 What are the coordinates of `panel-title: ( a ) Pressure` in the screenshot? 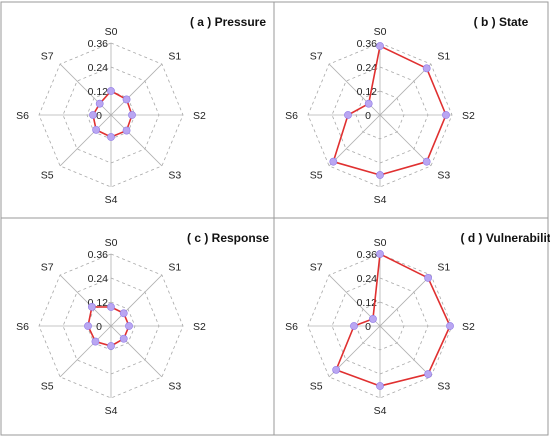 It's located at (228, 22).